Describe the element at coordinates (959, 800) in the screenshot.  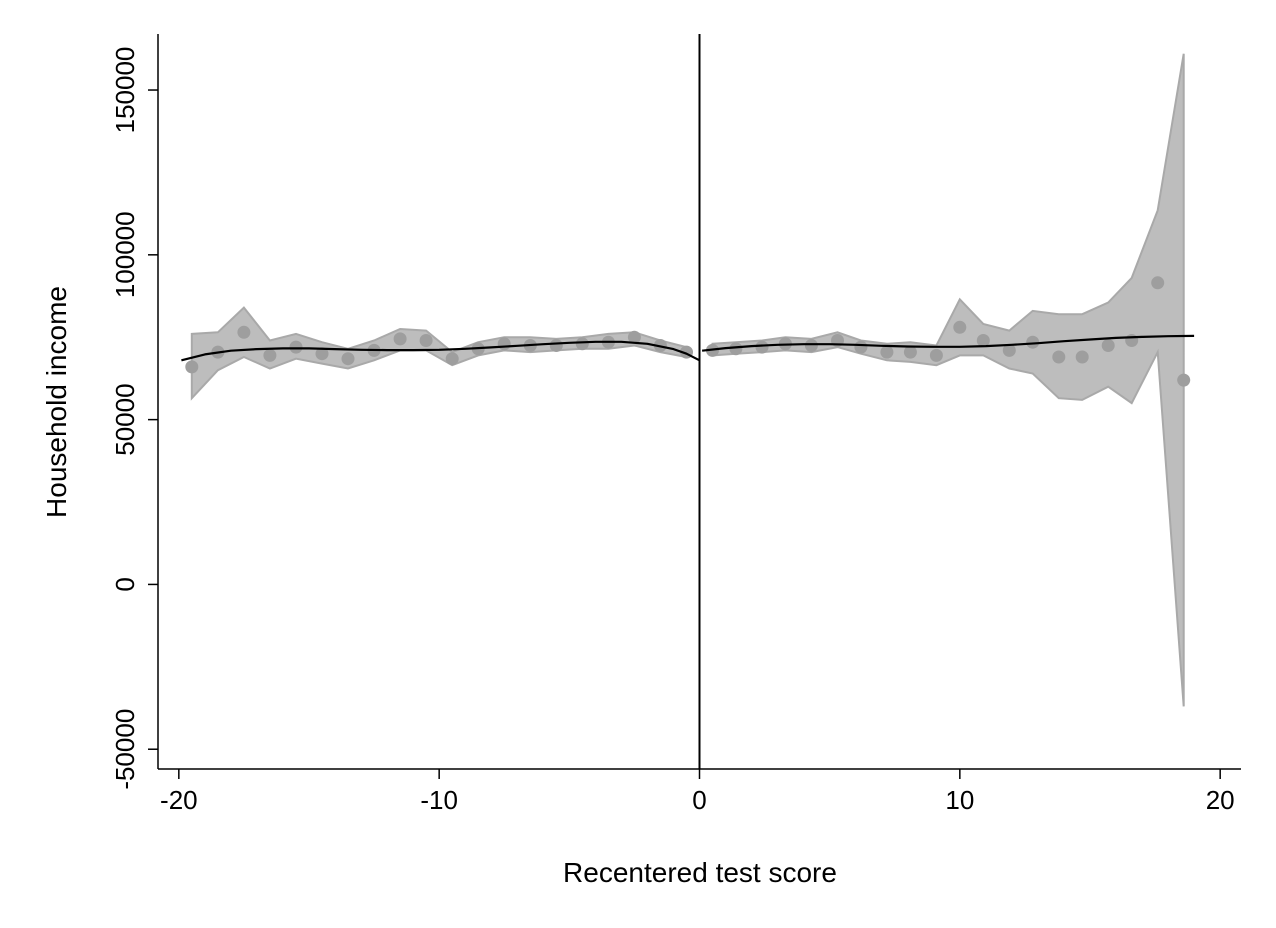
I see `x-tick-label: 10` at that location.